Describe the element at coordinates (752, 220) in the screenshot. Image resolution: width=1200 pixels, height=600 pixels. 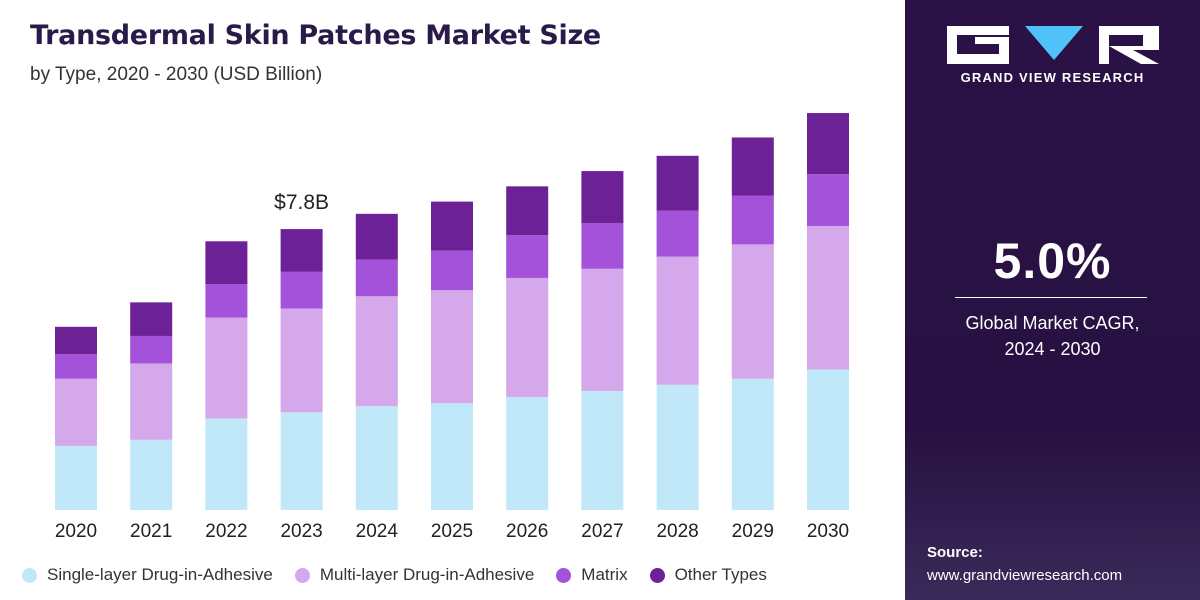
I see `bar-segment-2029-matrix` at that location.